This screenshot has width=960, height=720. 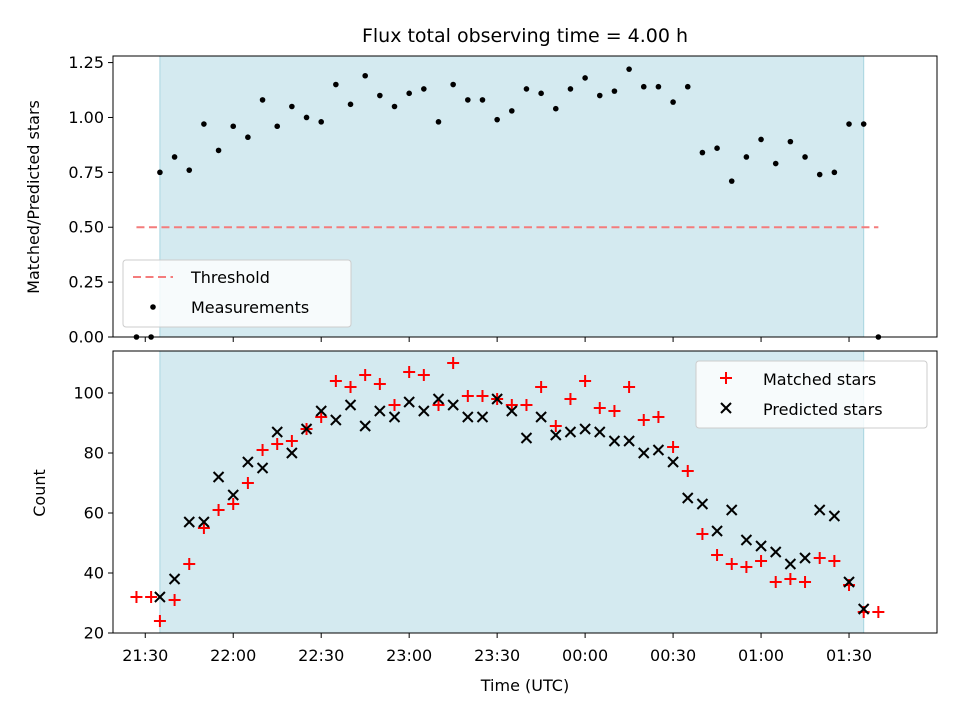 I want to click on bottom-x-tick-label: 00:00, so click(x=585, y=655).